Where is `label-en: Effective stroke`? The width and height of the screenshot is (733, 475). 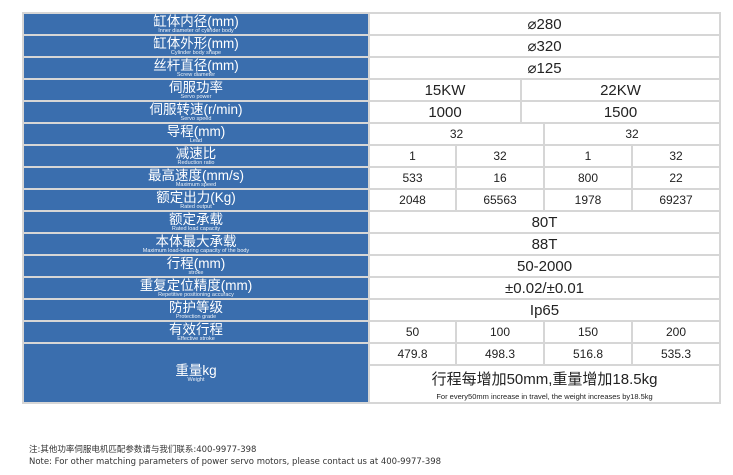 label-en: Effective stroke is located at coordinates (196, 338).